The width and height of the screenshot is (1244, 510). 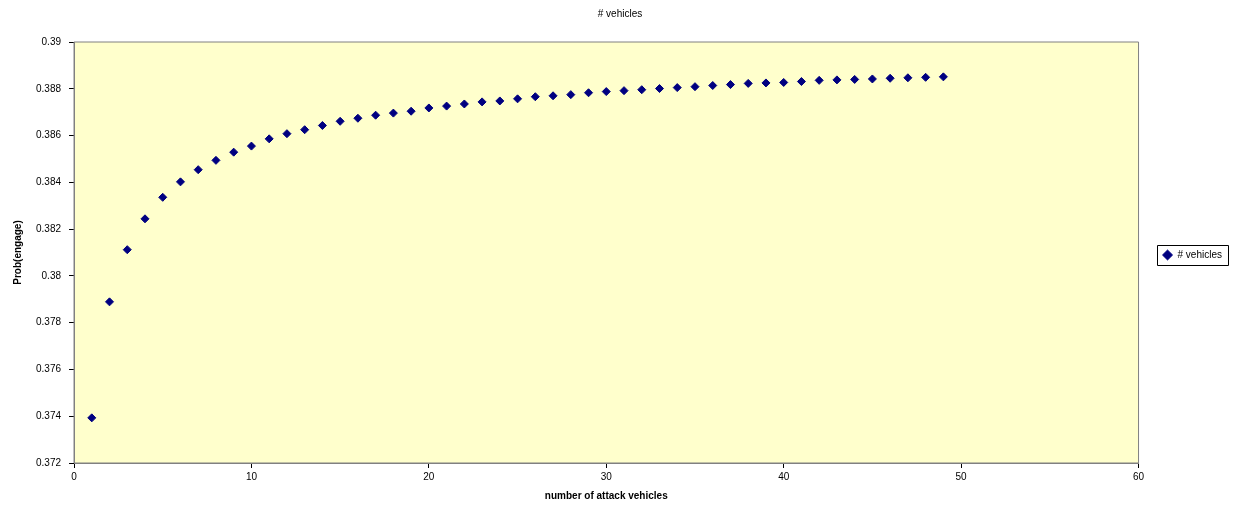 What do you see at coordinates (606, 495) in the screenshot?
I see `x-axis-title: number of attack vehicles` at bounding box center [606, 495].